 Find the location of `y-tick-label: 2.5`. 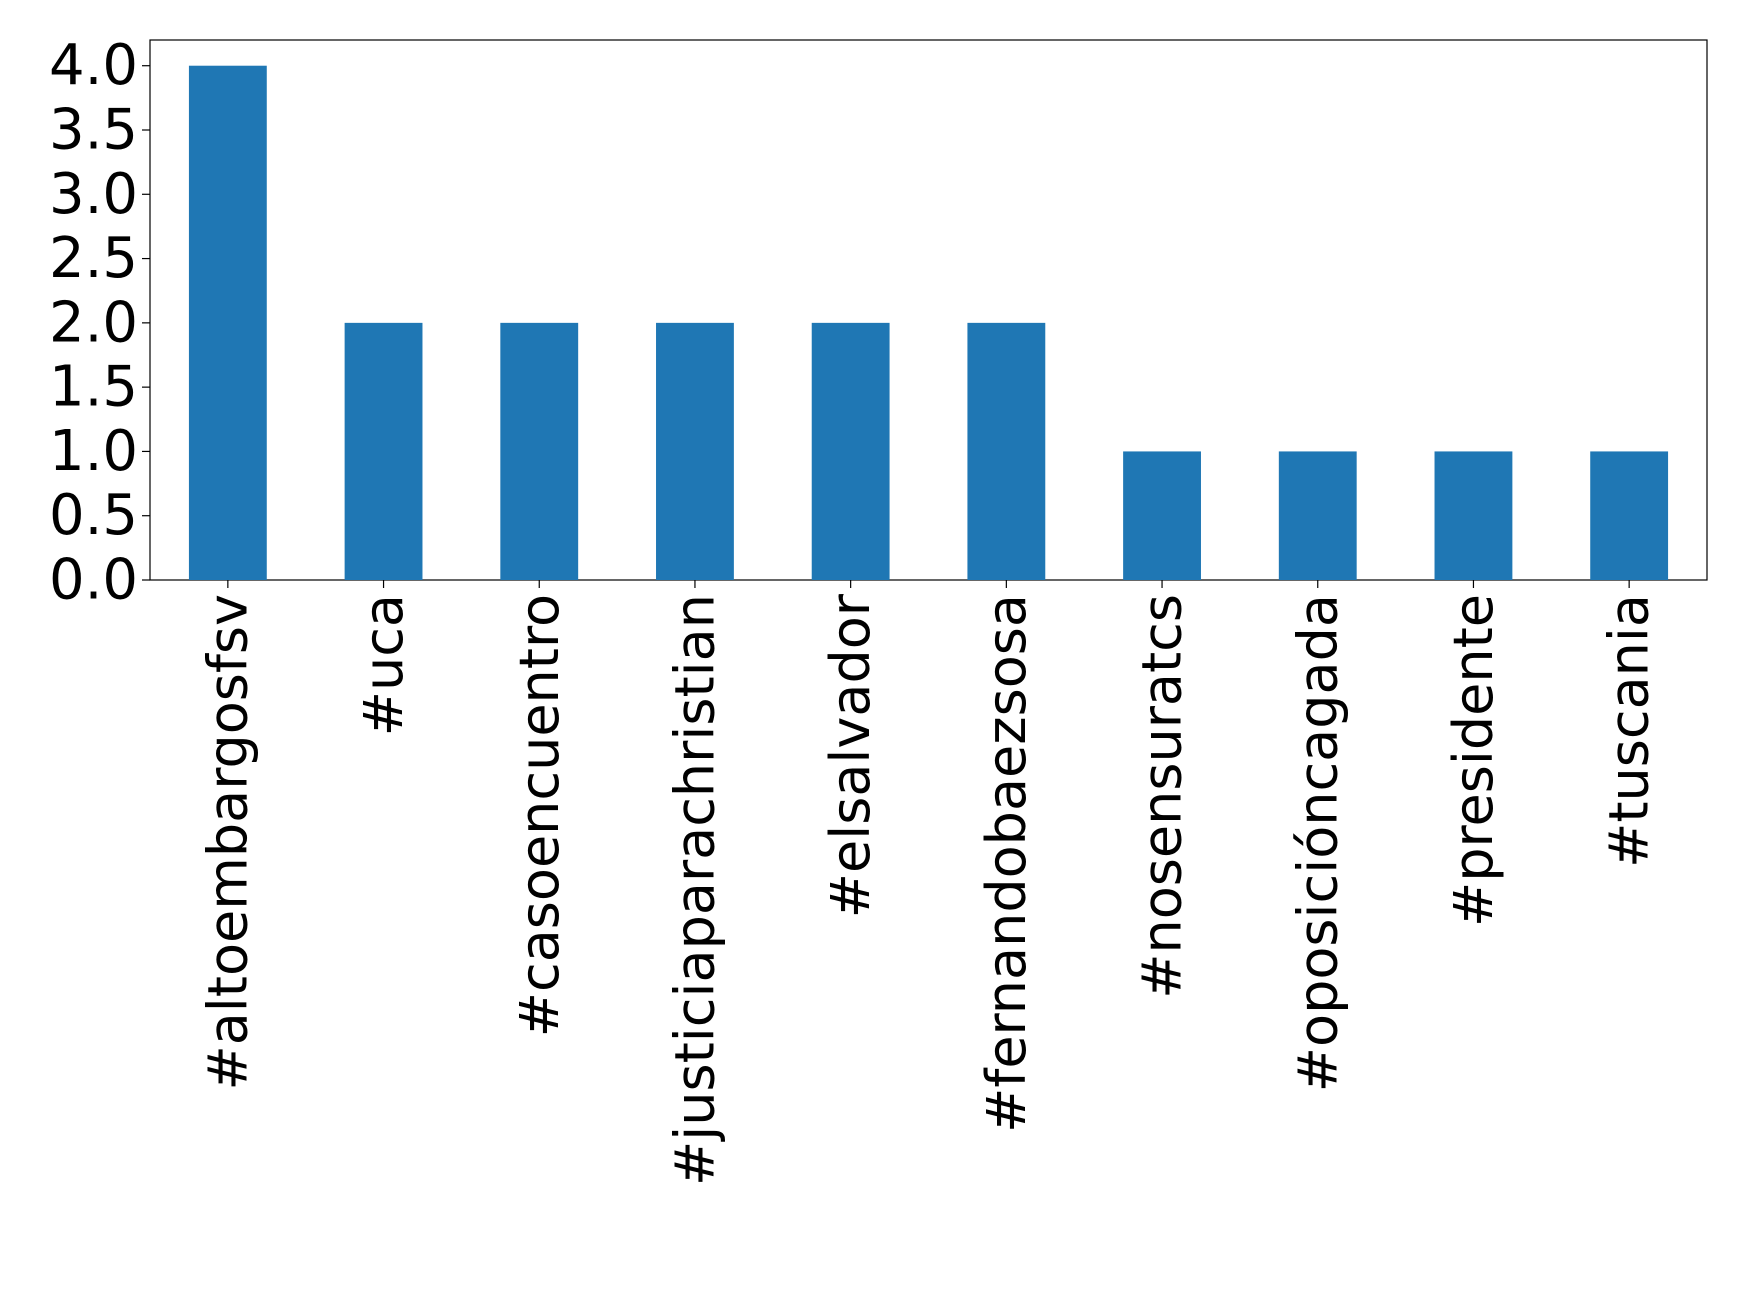

y-tick-label: 2.5 is located at coordinates (93, 258).